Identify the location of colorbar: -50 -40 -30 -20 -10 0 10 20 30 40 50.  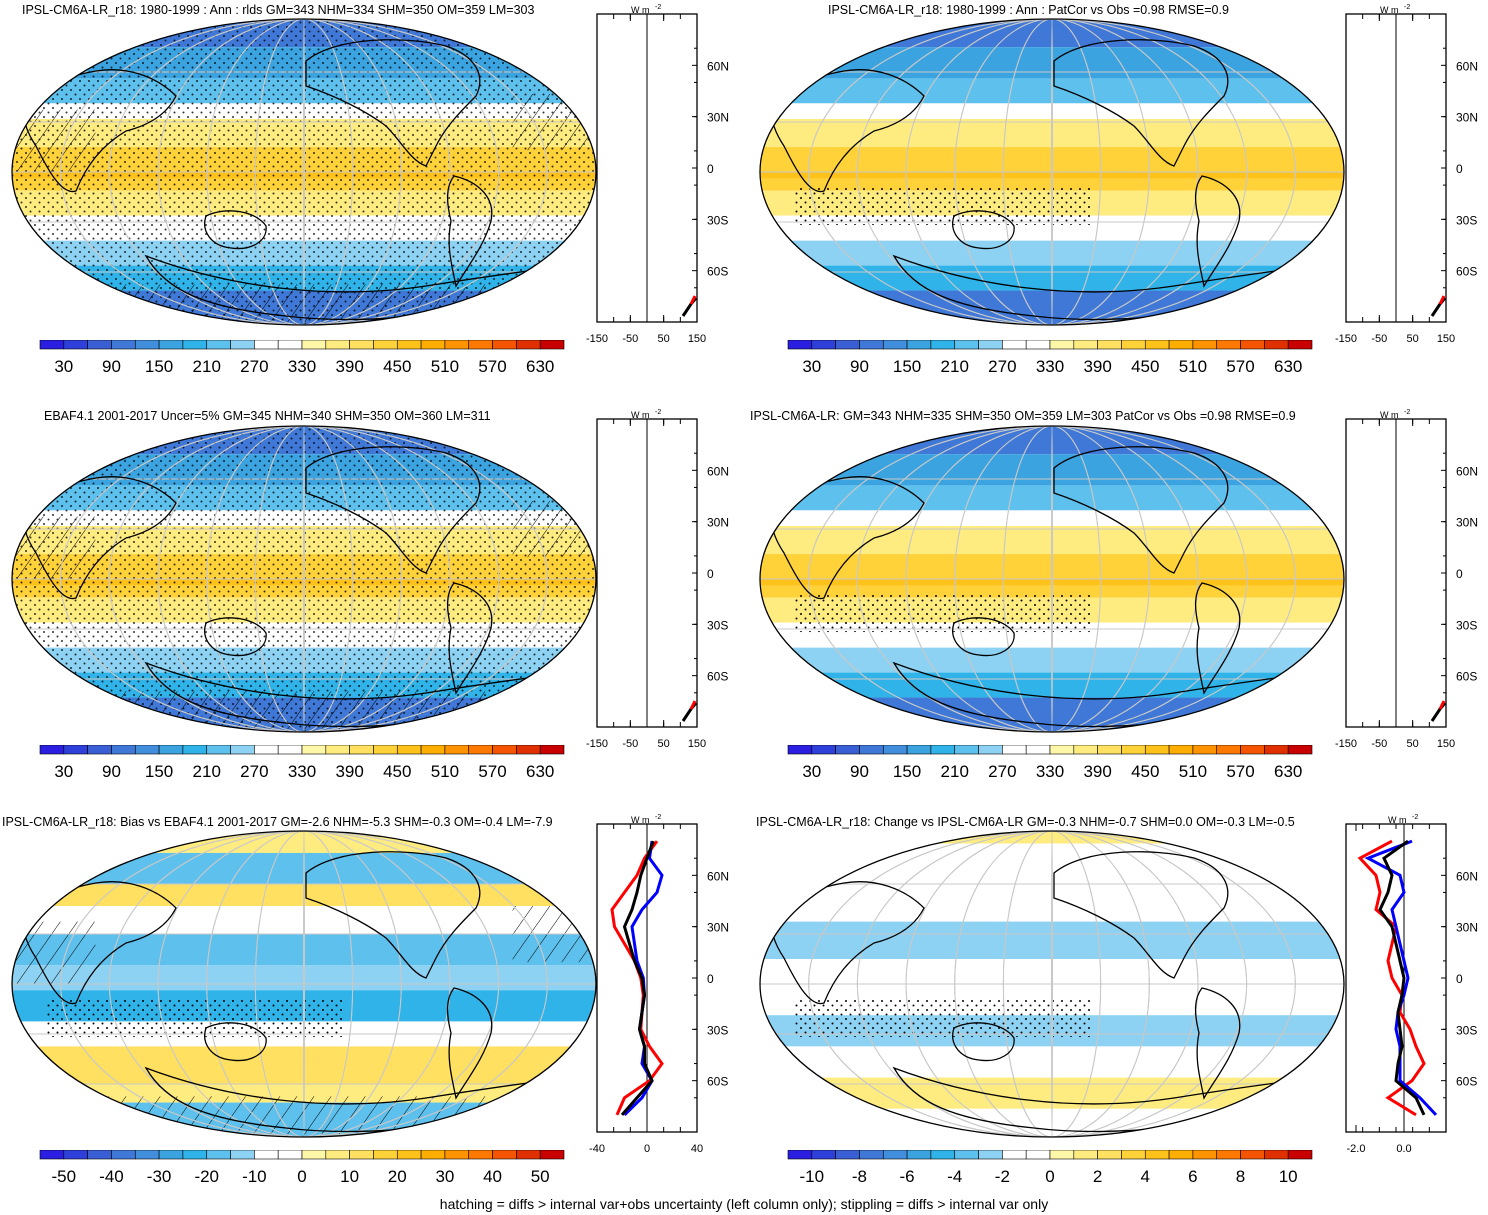
(302, 1168).